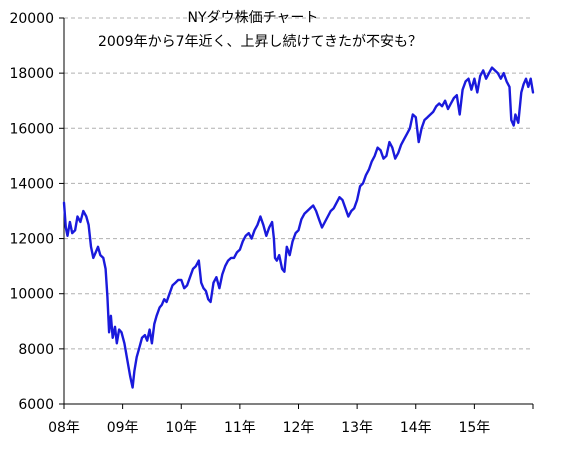  I want to click on x-tick-label: 11年, so click(240, 428).